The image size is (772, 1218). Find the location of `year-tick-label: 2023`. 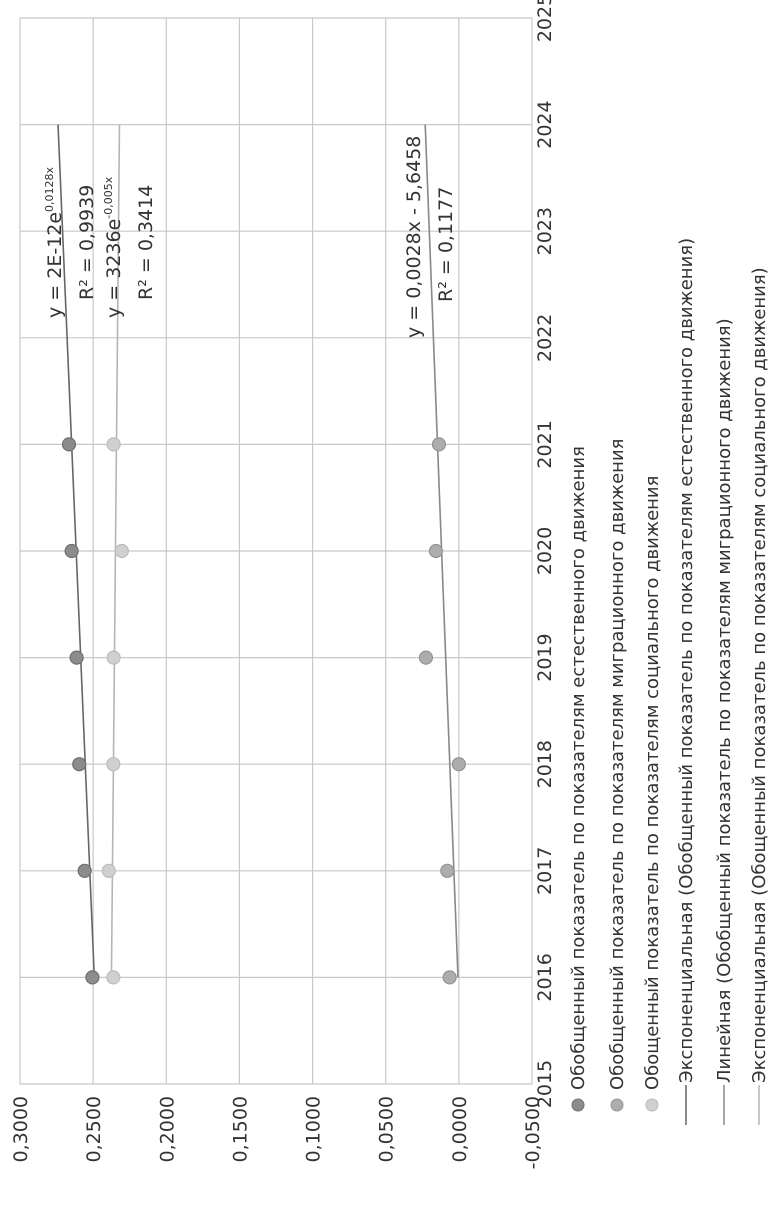

year-tick-label: 2023 is located at coordinates (545, 231).